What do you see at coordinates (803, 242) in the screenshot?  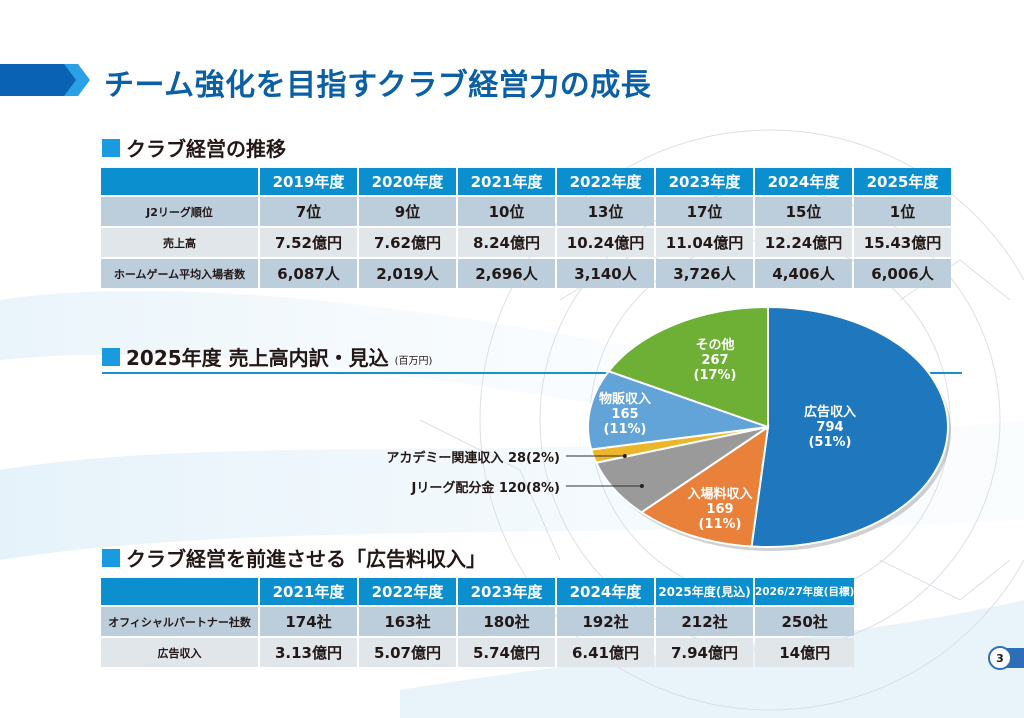 I see `table-cell: 12.24億円` at bounding box center [803, 242].